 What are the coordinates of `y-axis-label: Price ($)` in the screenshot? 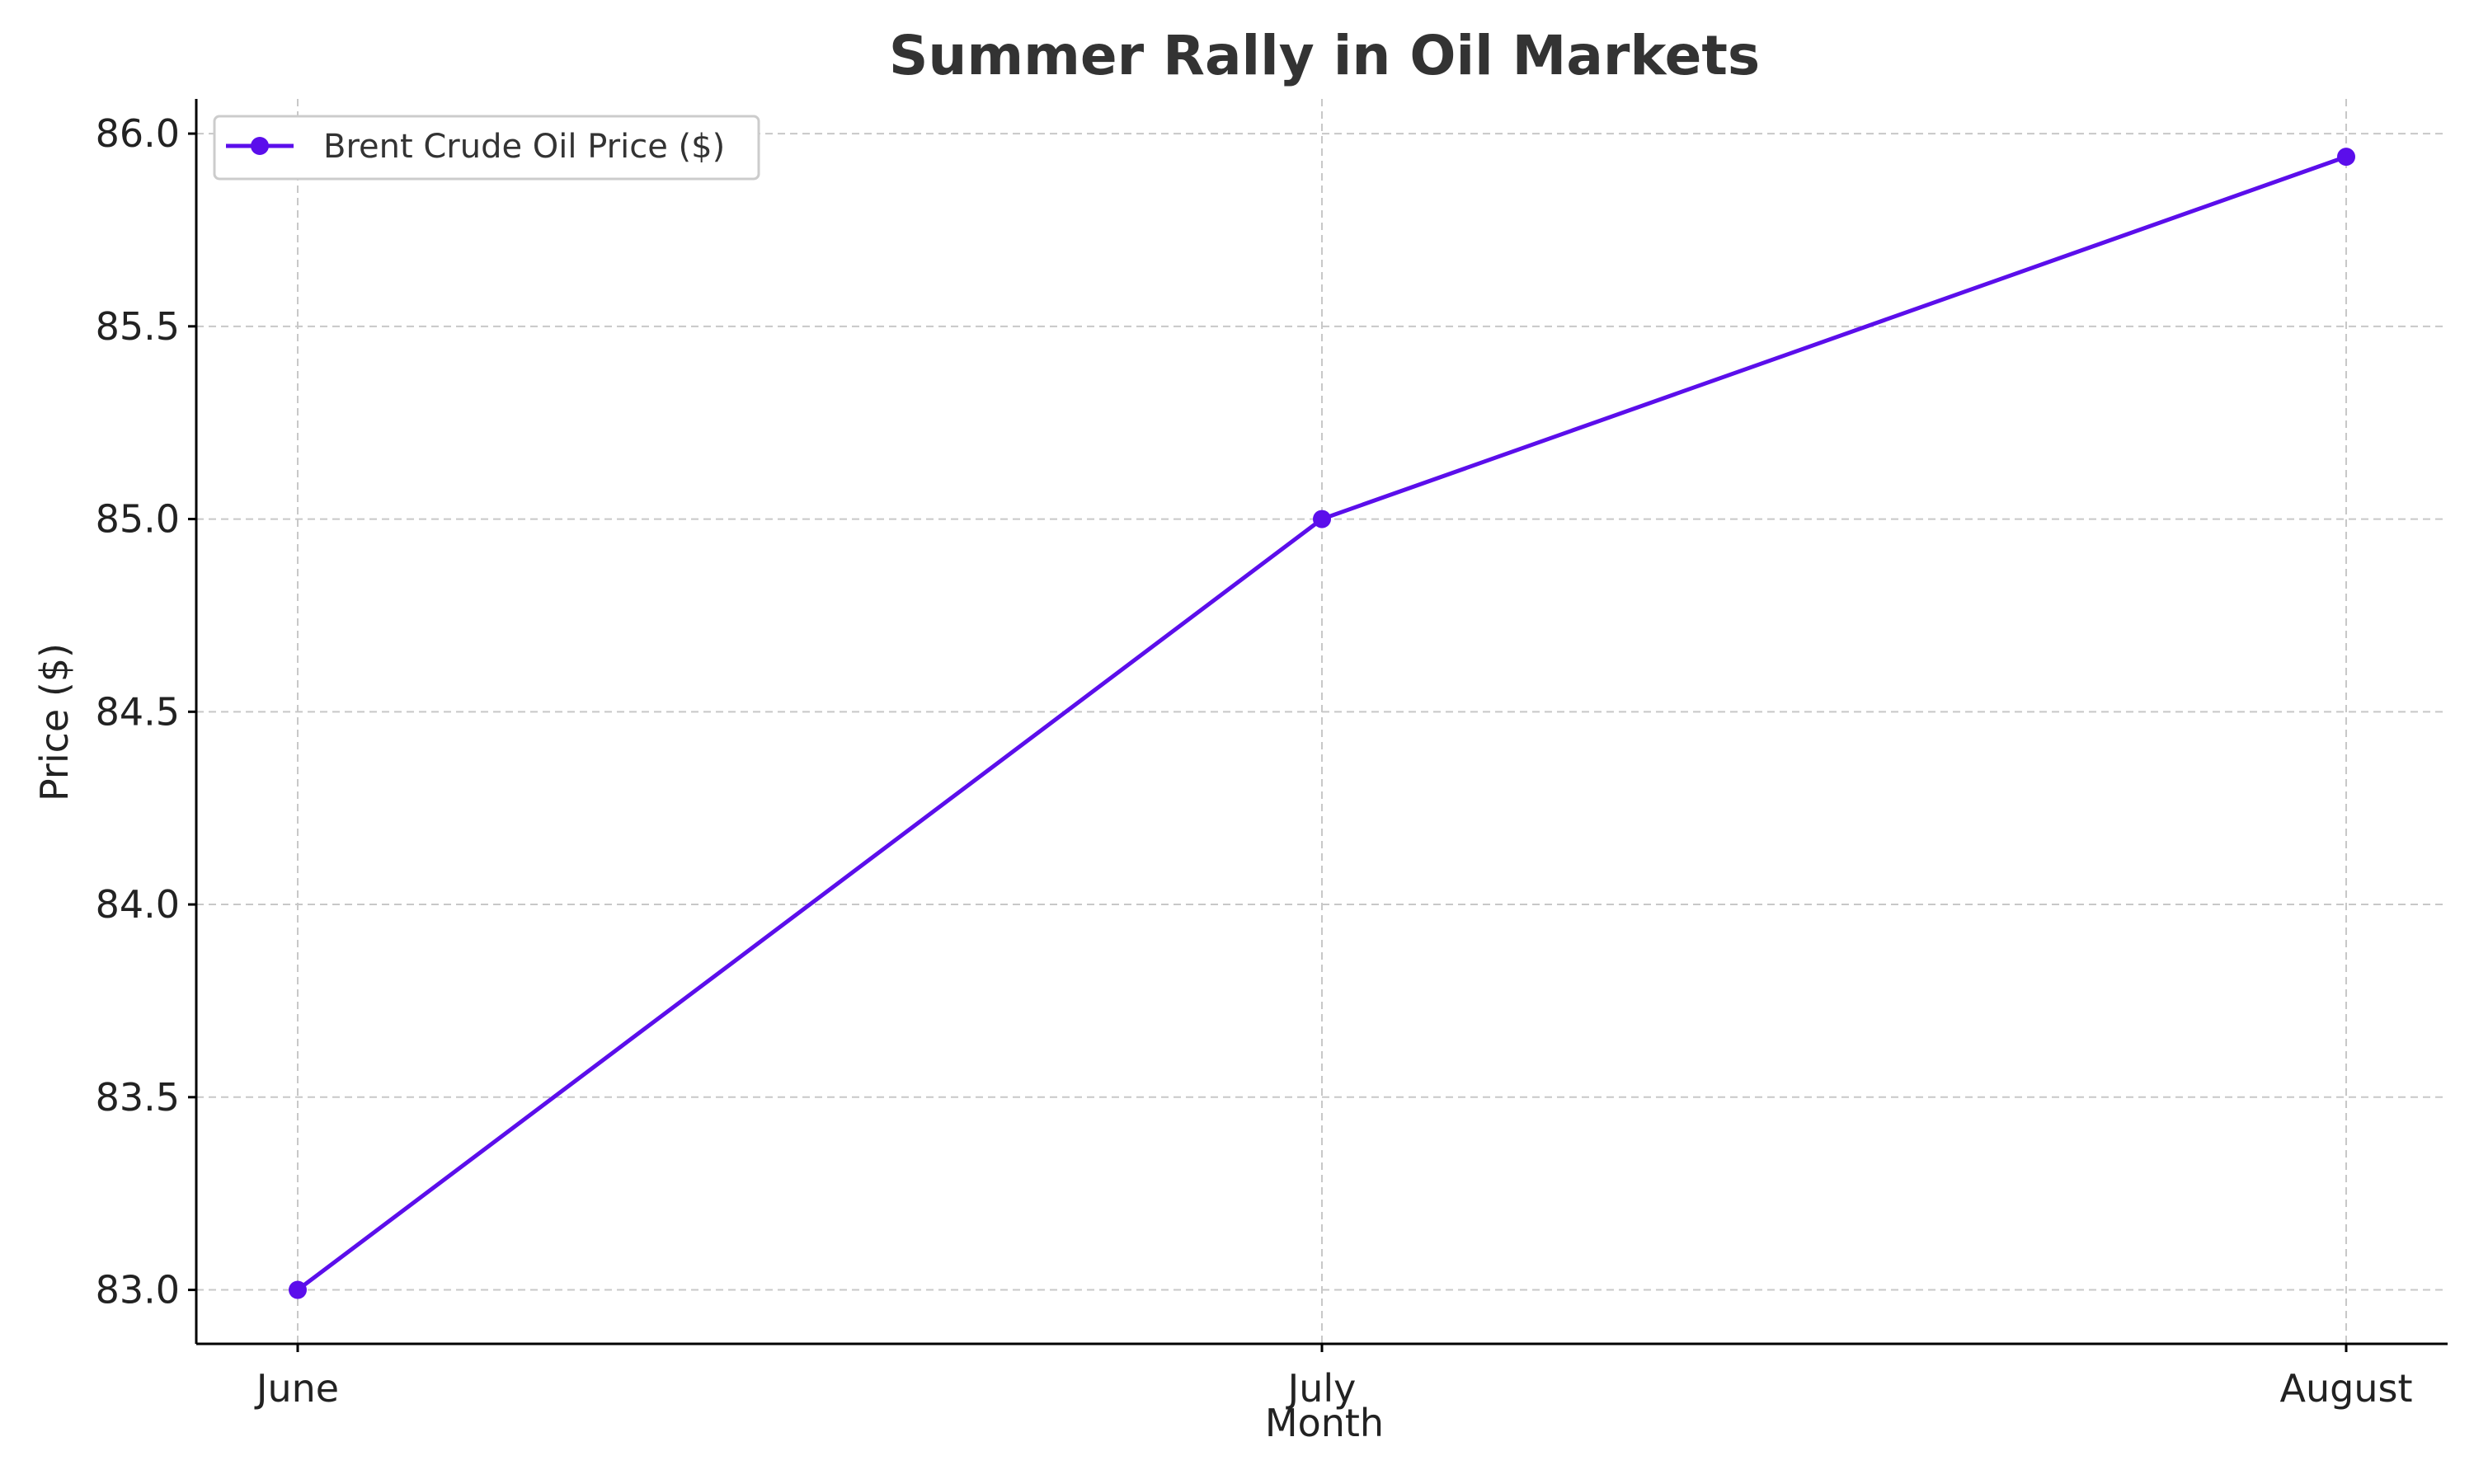 It's located at (54, 722).